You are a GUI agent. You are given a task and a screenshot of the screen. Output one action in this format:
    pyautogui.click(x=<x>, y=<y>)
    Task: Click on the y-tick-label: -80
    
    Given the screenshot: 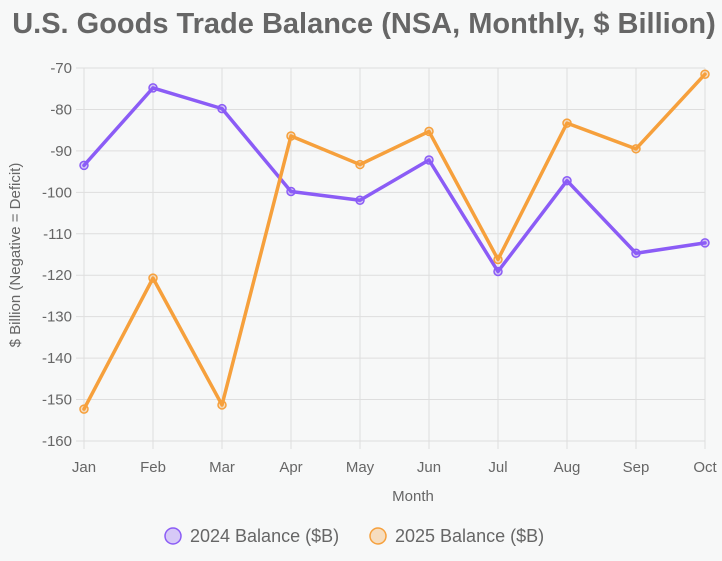 What is the action you would take?
    pyautogui.click(x=61, y=109)
    